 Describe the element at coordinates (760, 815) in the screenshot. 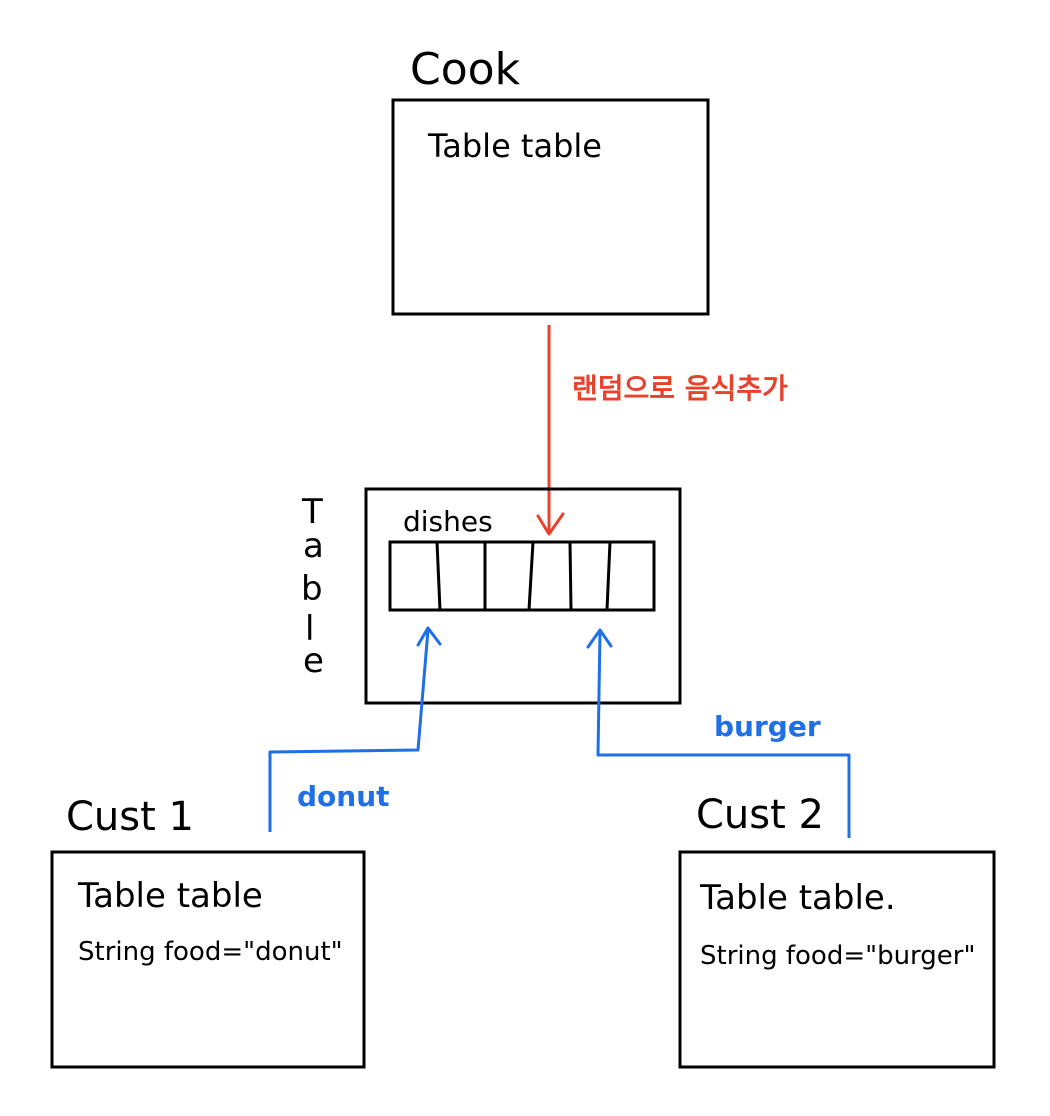

I see `cust2-title: Cust 2` at that location.